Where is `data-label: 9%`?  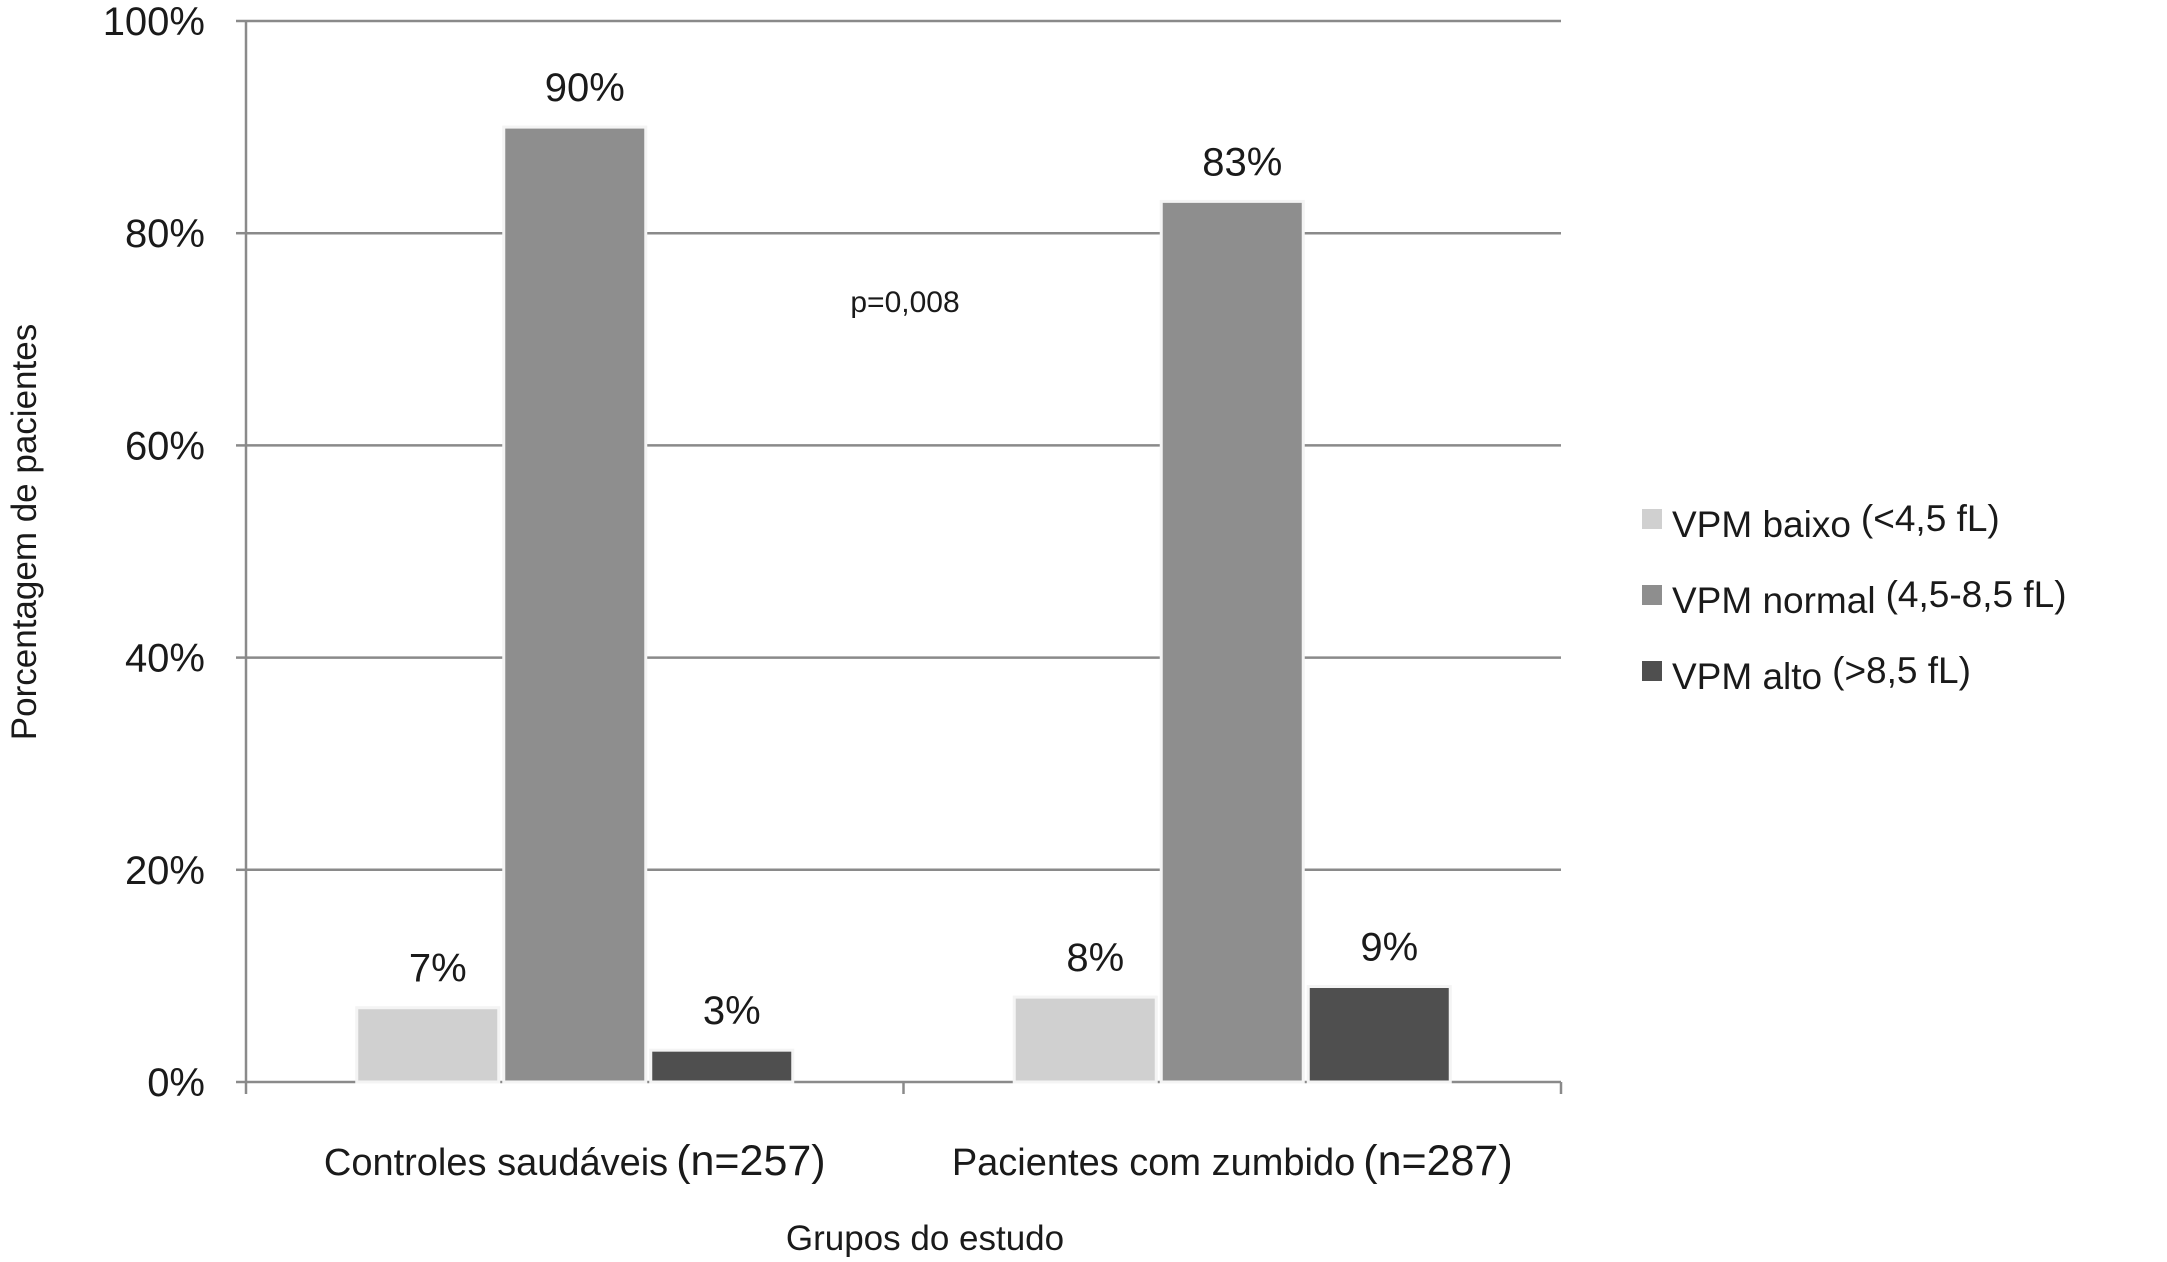
data-label: 9% is located at coordinates (1389, 948).